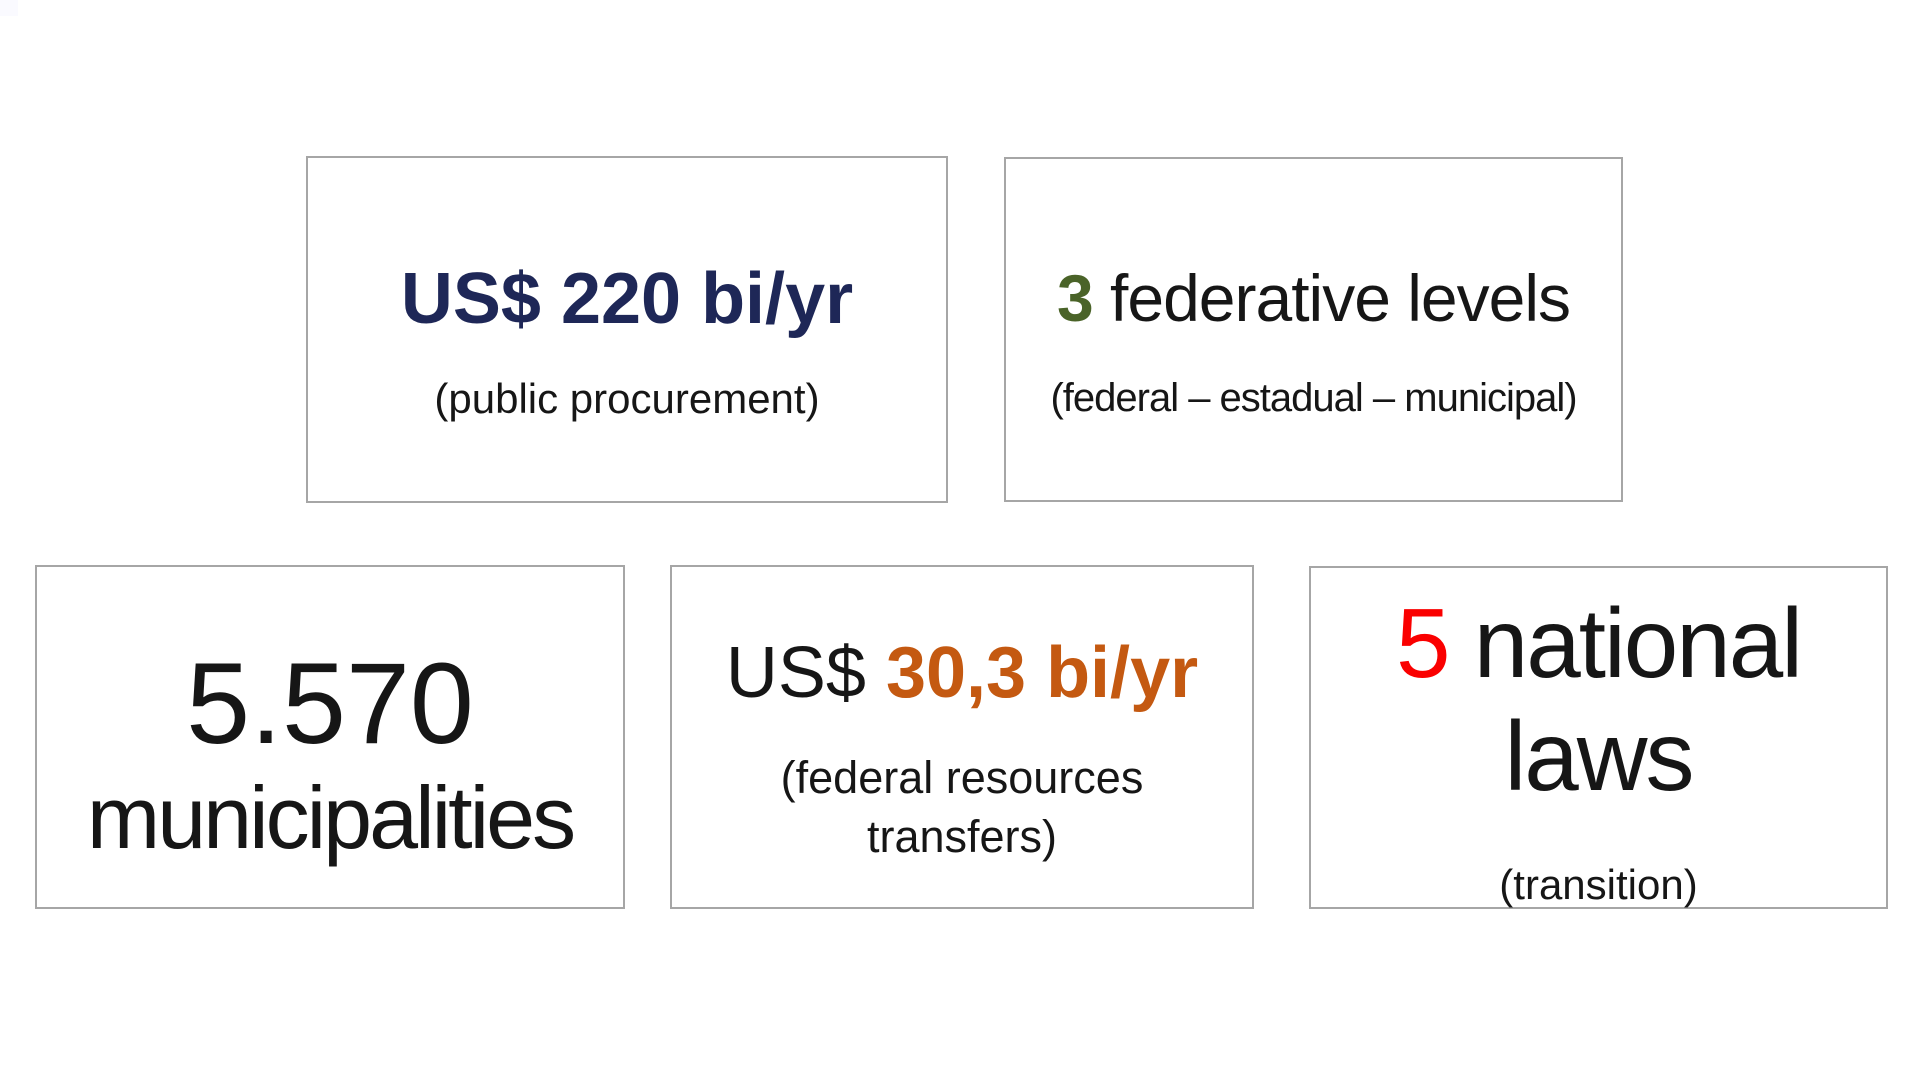 The height and width of the screenshot is (1076, 1920). I want to click on stat-caption-text: (public procurement), so click(627, 398).